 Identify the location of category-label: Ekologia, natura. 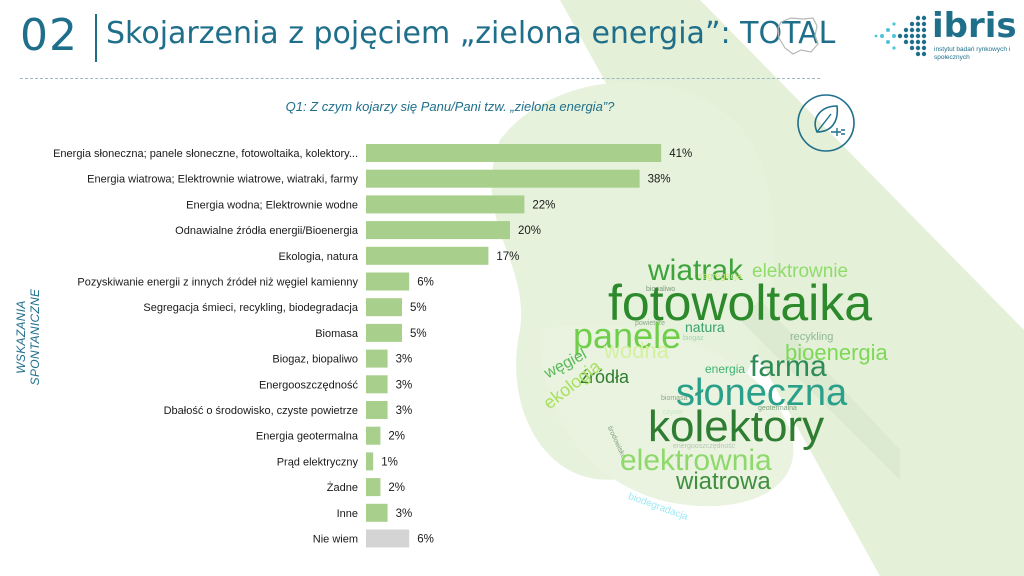
(319, 257).